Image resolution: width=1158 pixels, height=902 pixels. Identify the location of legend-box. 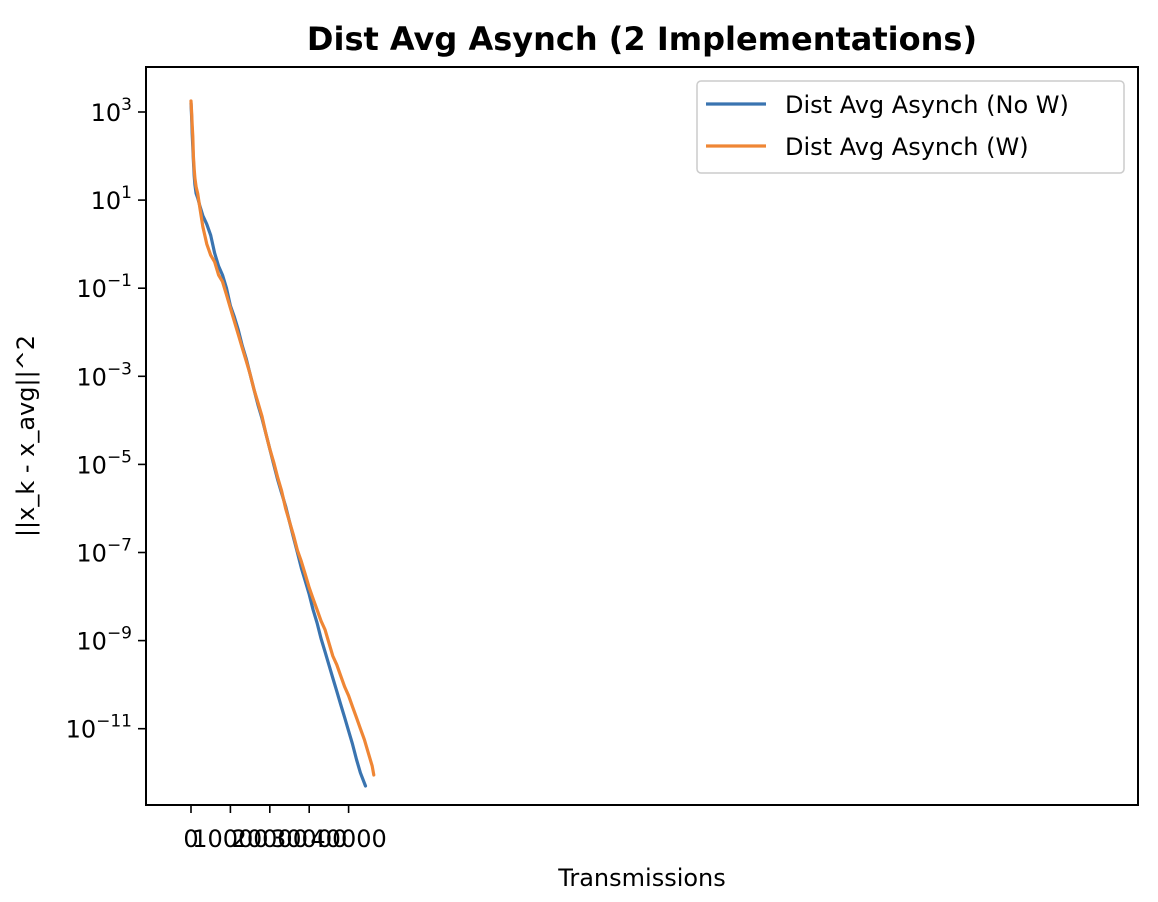
(910, 127).